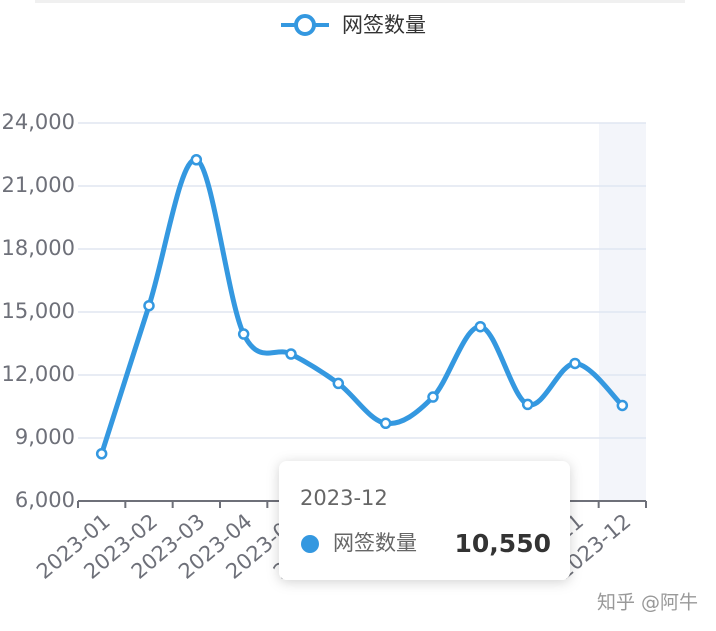  Describe the element at coordinates (503, 543) in the screenshot. I see `tooltip-value: 10,550` at that location.